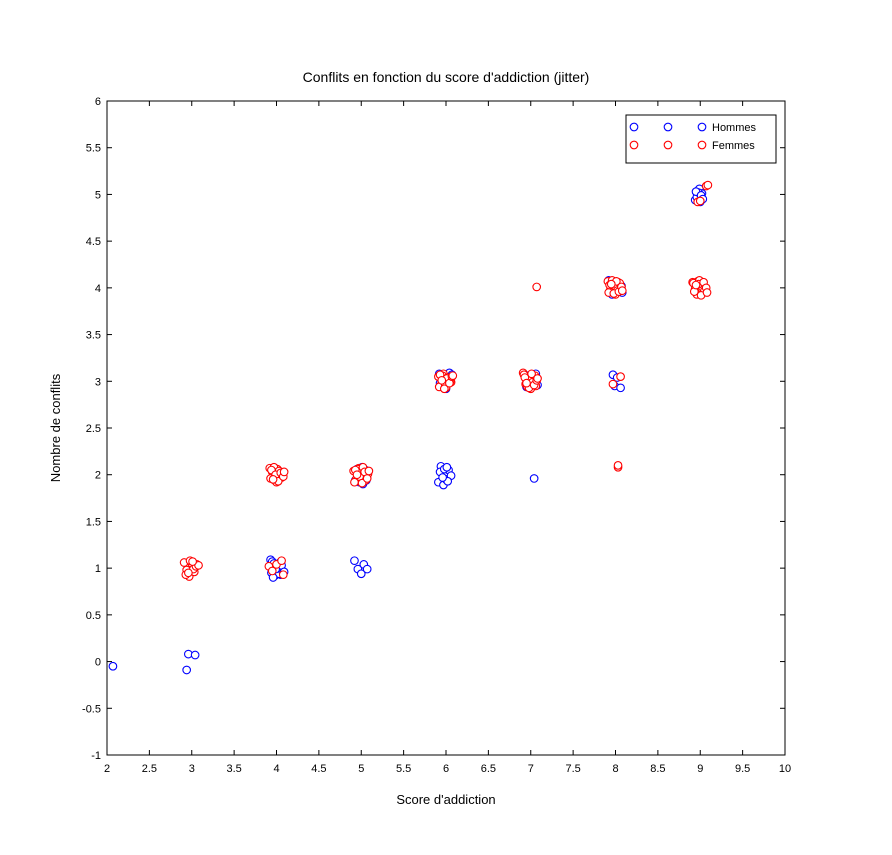  What do you see at coordinates (701, 139) in the screenshot?
I see `legend: Hommes Femmes` at bounding box center [701, 139].